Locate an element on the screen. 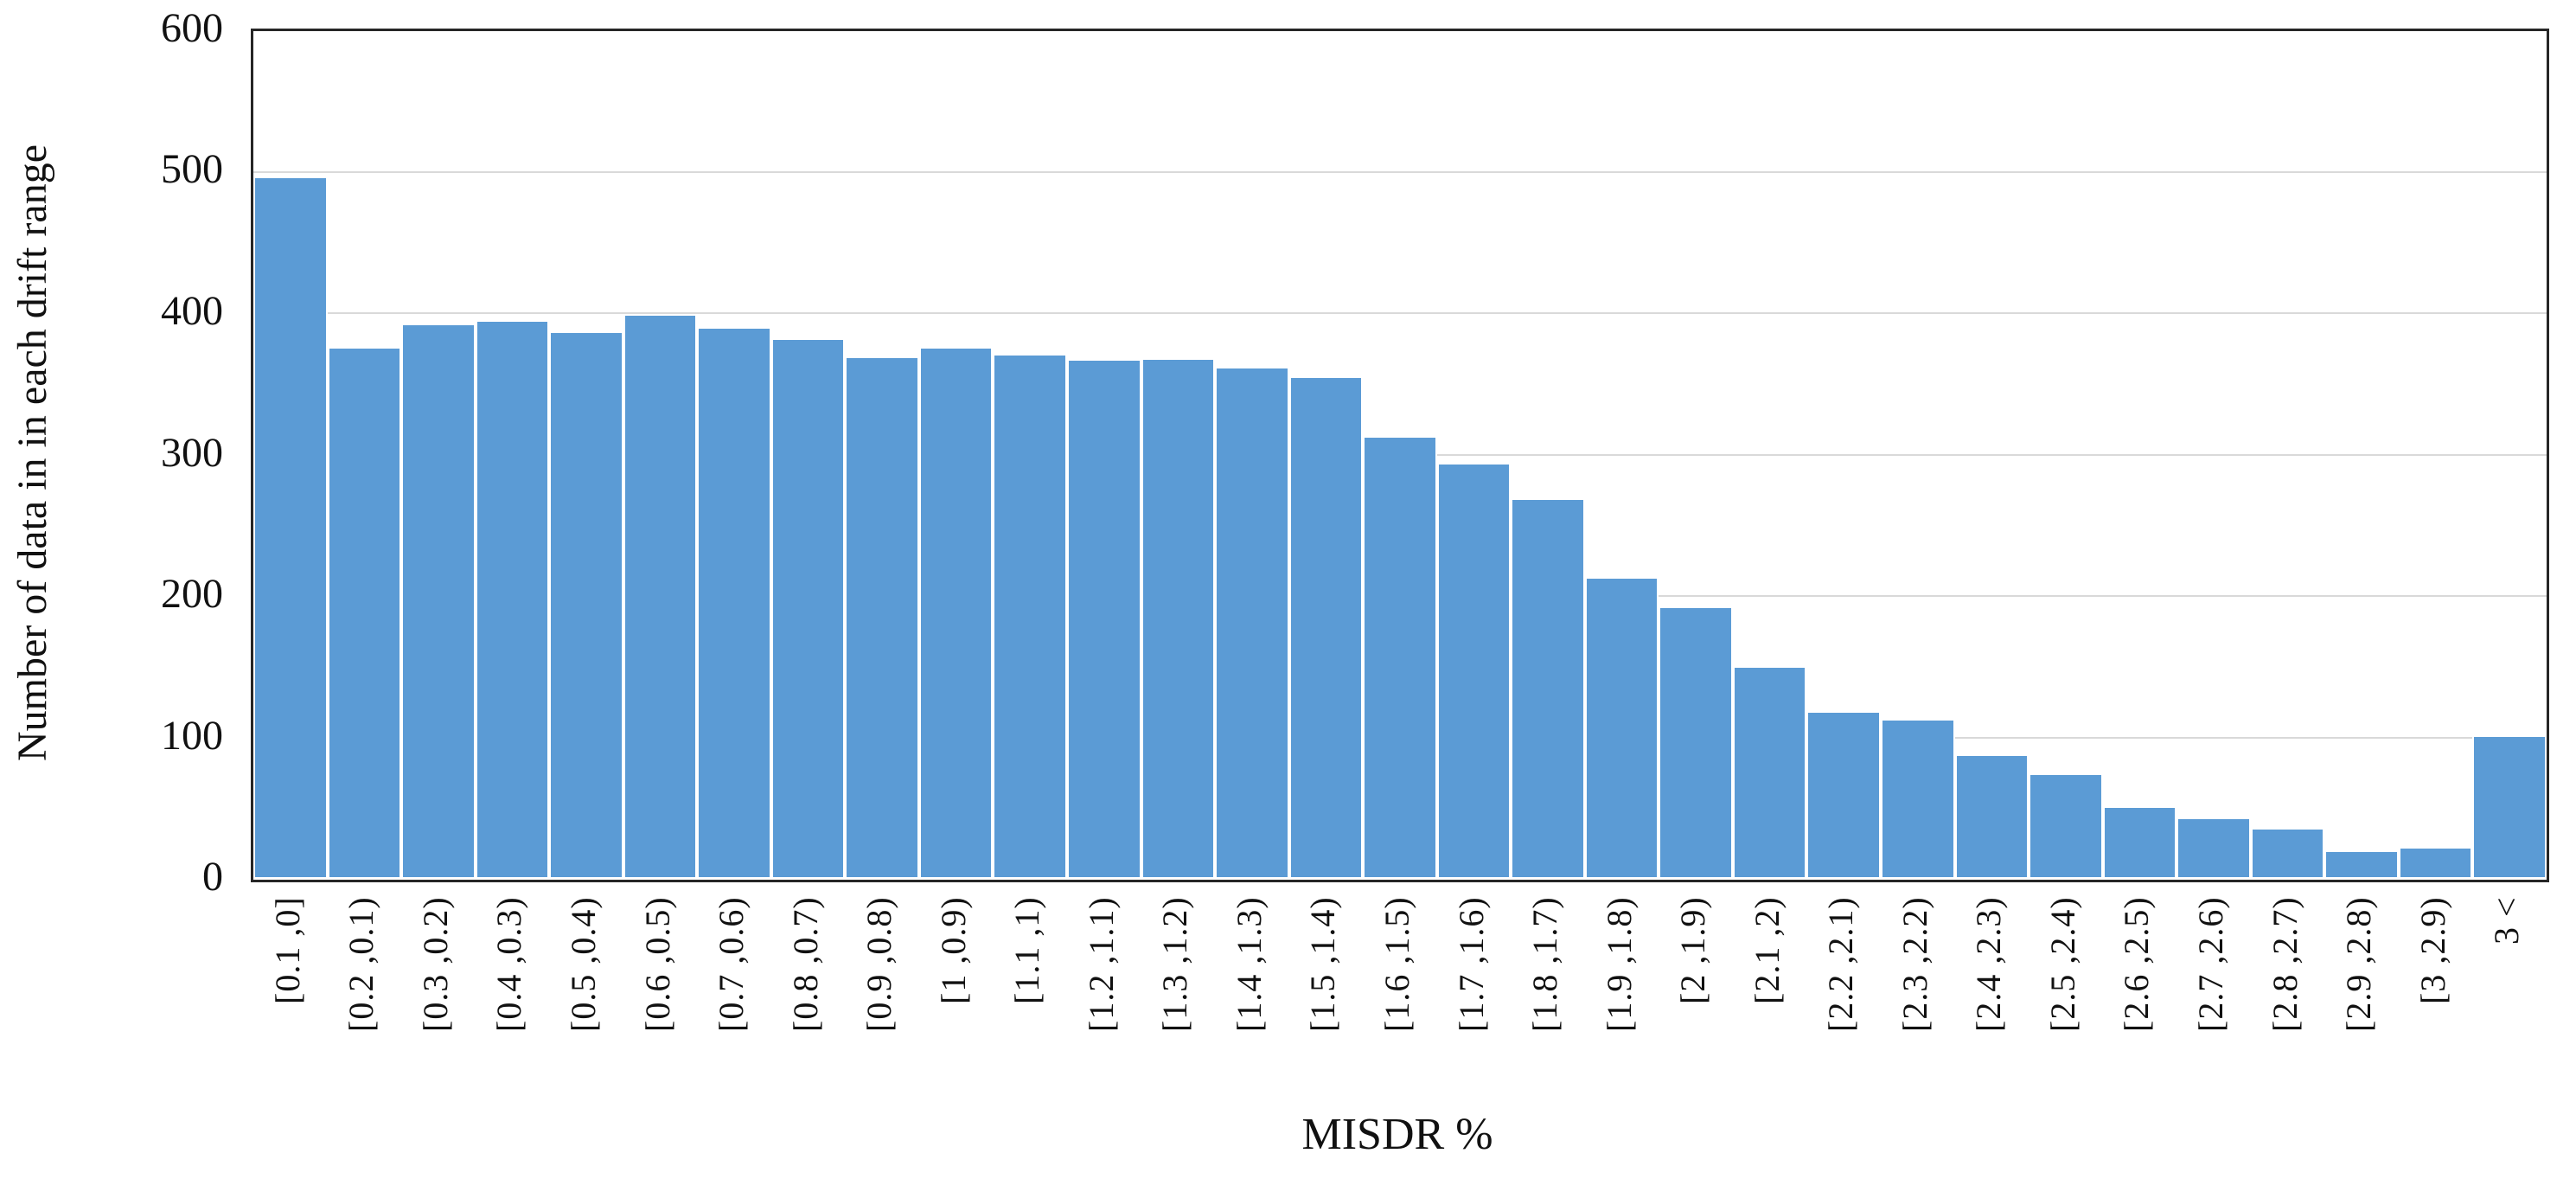  x-category-label: [1.9 ,1.8) is located at coordinates (1619, 964).